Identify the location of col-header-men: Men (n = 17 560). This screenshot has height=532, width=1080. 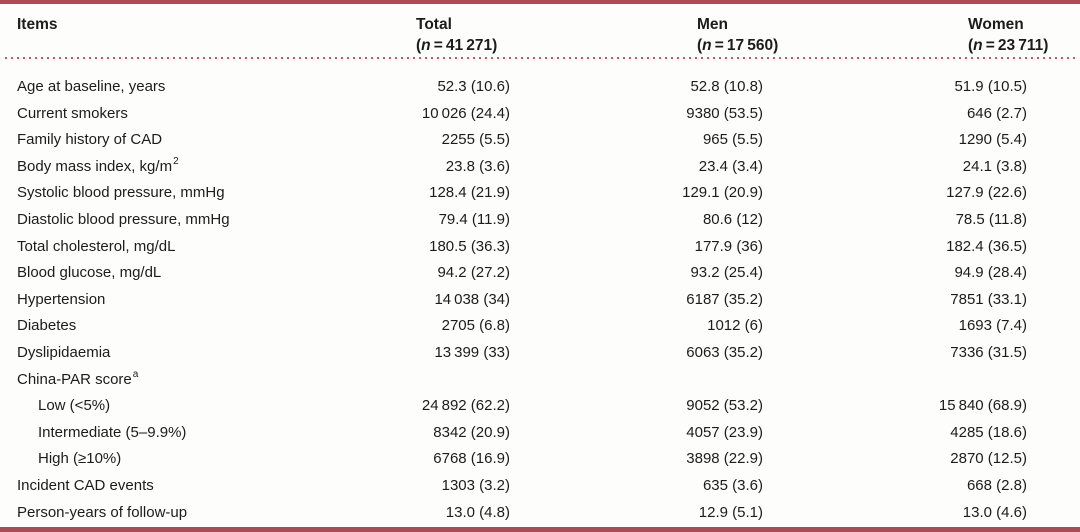
(737, 35).